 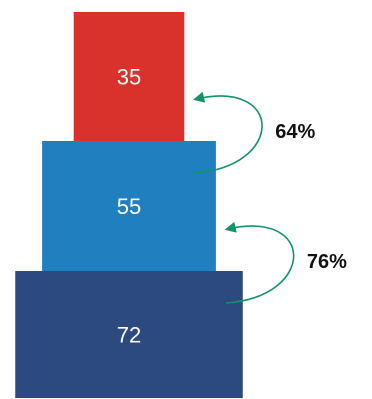 I want to click on bar-value-label: 35, so click(x=129, y=77).